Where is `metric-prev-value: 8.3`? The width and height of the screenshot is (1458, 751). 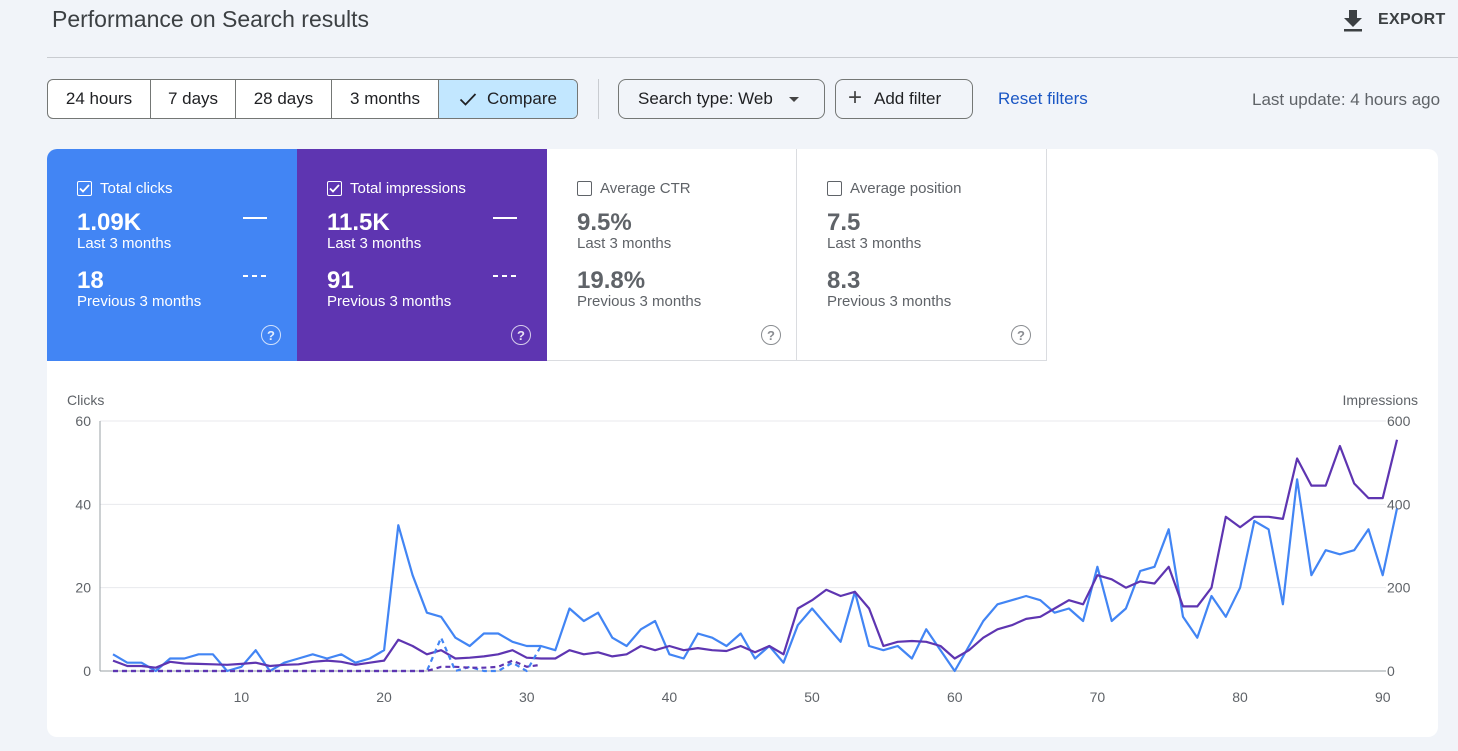 metric-prev-value: 8.3 is located at coordinates (844, 280).